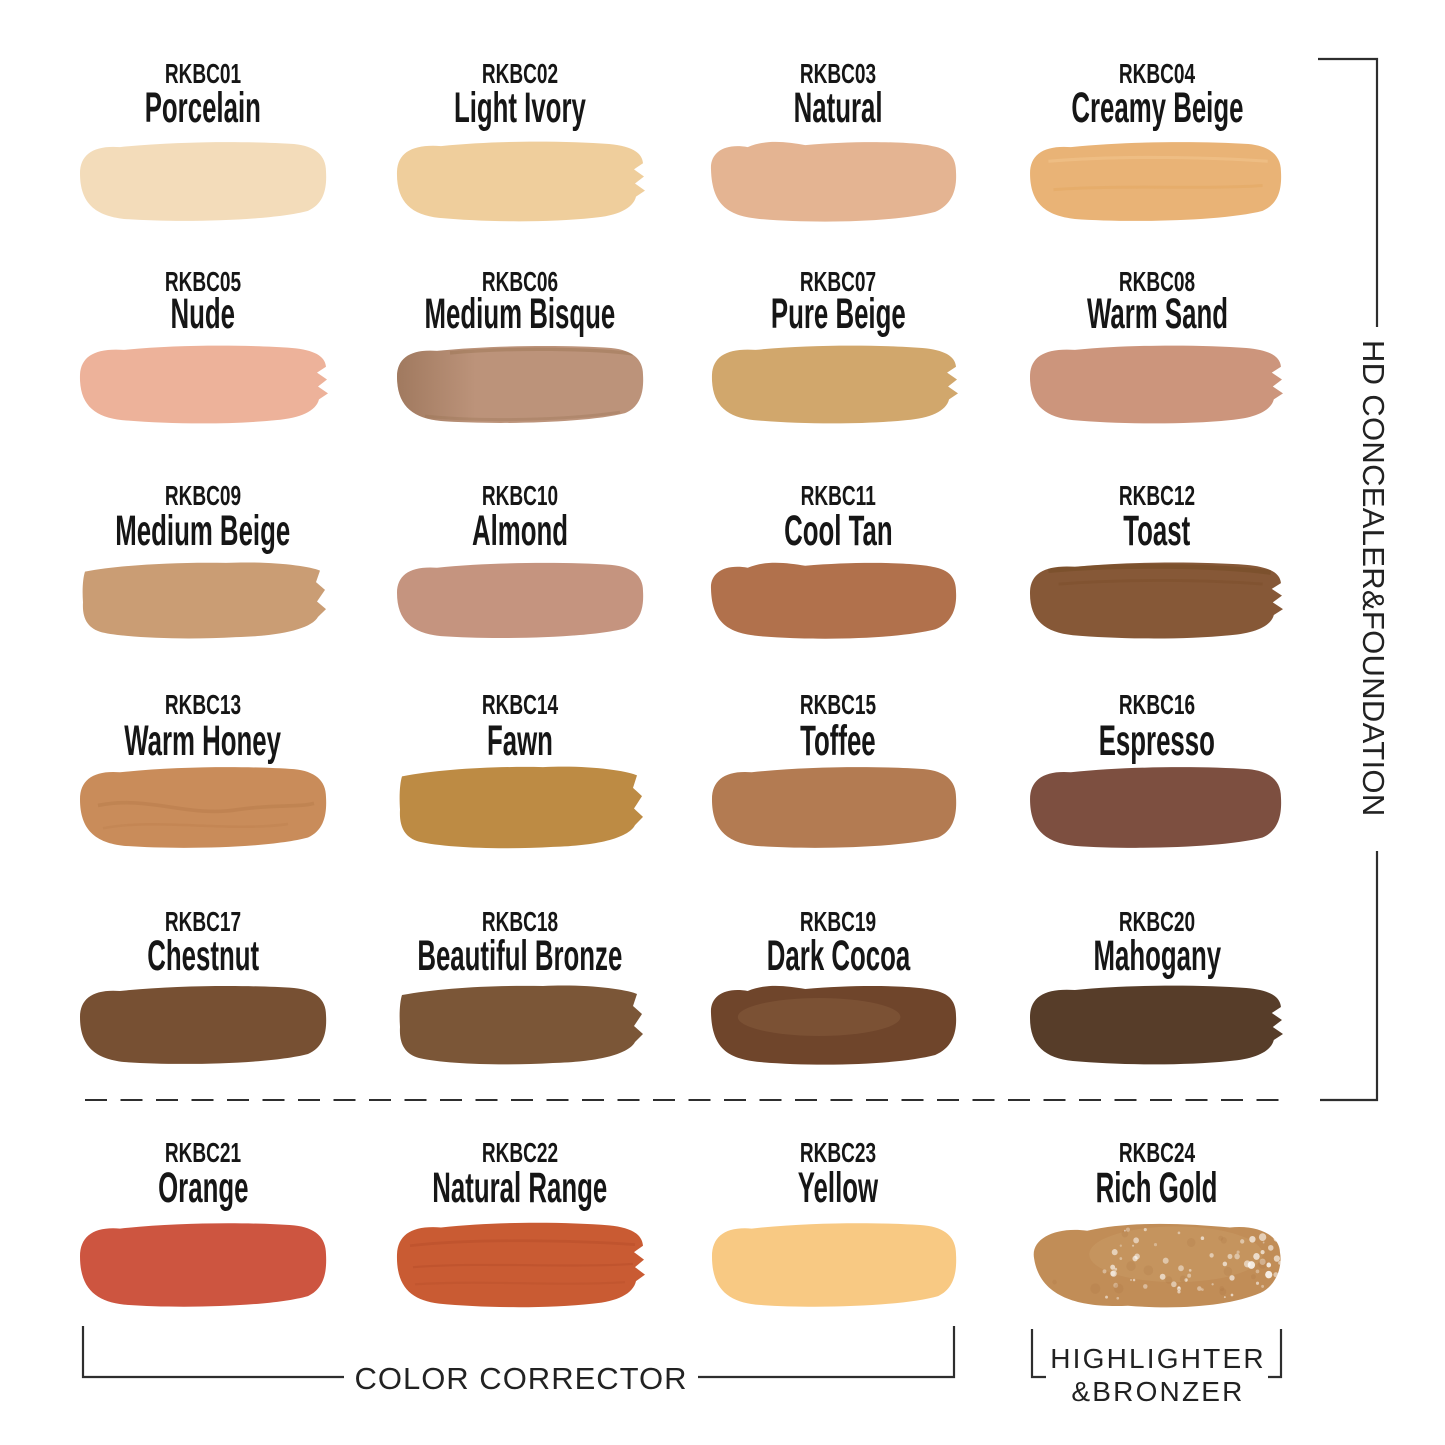  I want to click on svg-text: &BRONZER, so click(1157, 1391).